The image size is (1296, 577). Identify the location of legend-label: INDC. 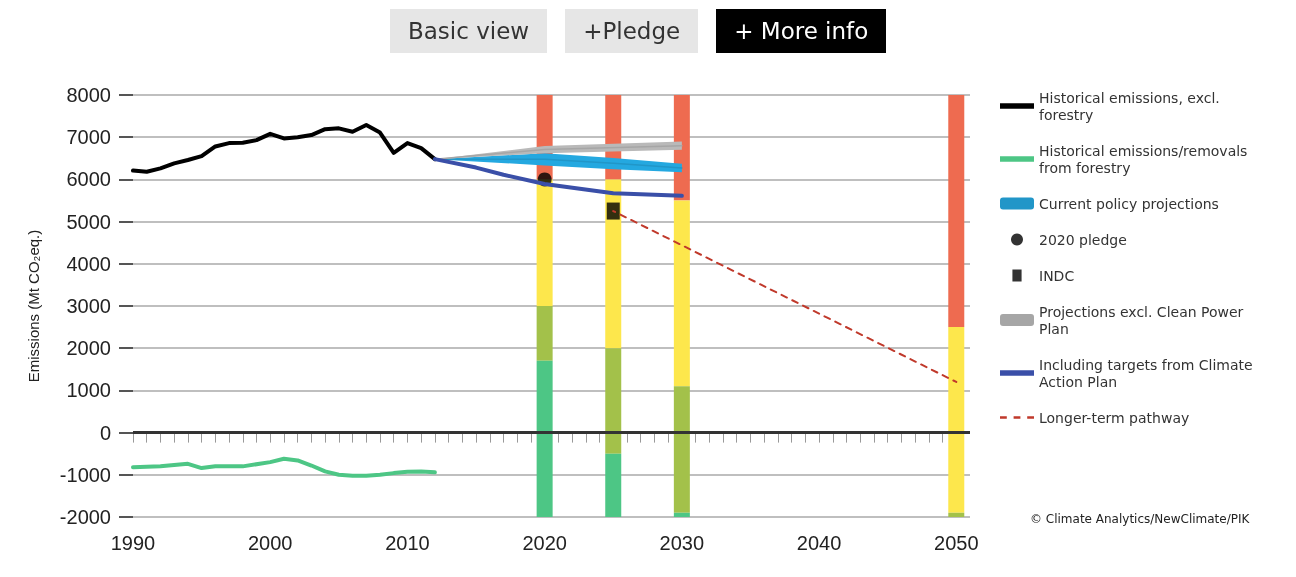
(1057, 275).